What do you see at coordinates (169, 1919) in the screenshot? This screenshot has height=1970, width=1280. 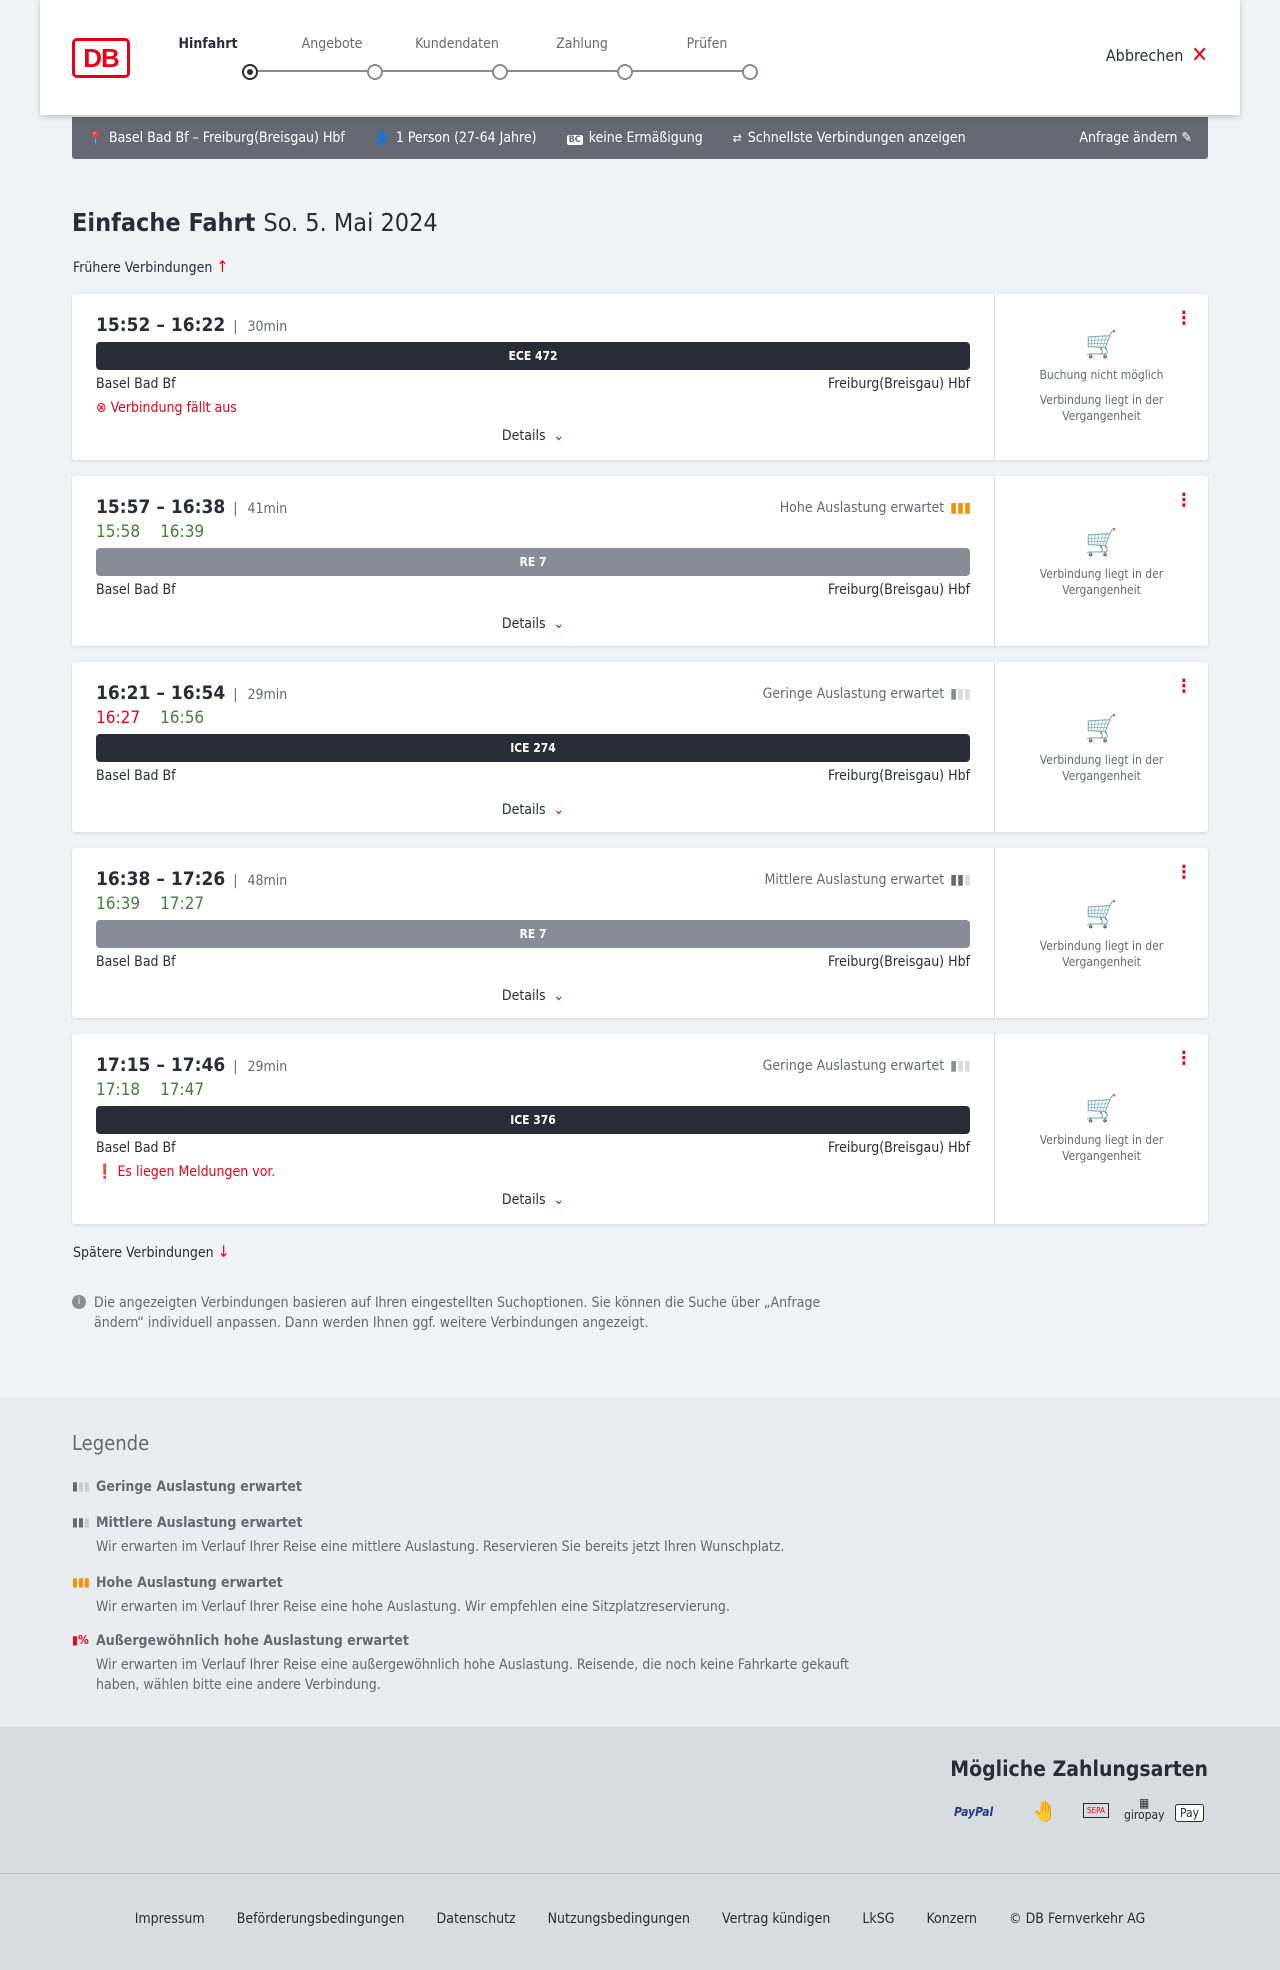 I see `footer-link-impressum: Impressum` at bounding box center [169, 1919].